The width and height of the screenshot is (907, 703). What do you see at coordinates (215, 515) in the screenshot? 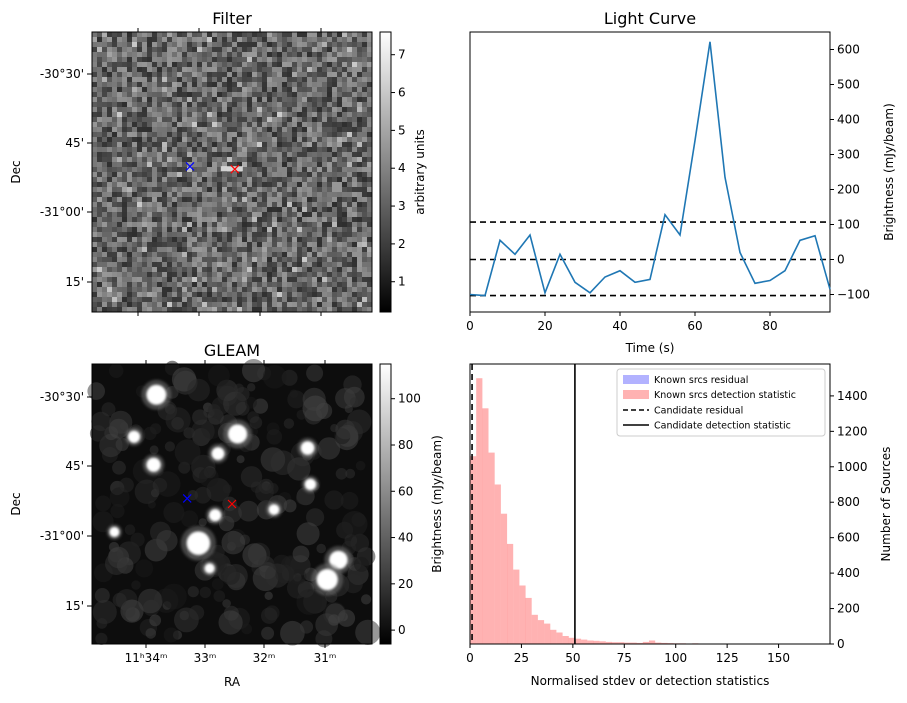
I see `gleam-source` at bounding box center [215, 515].